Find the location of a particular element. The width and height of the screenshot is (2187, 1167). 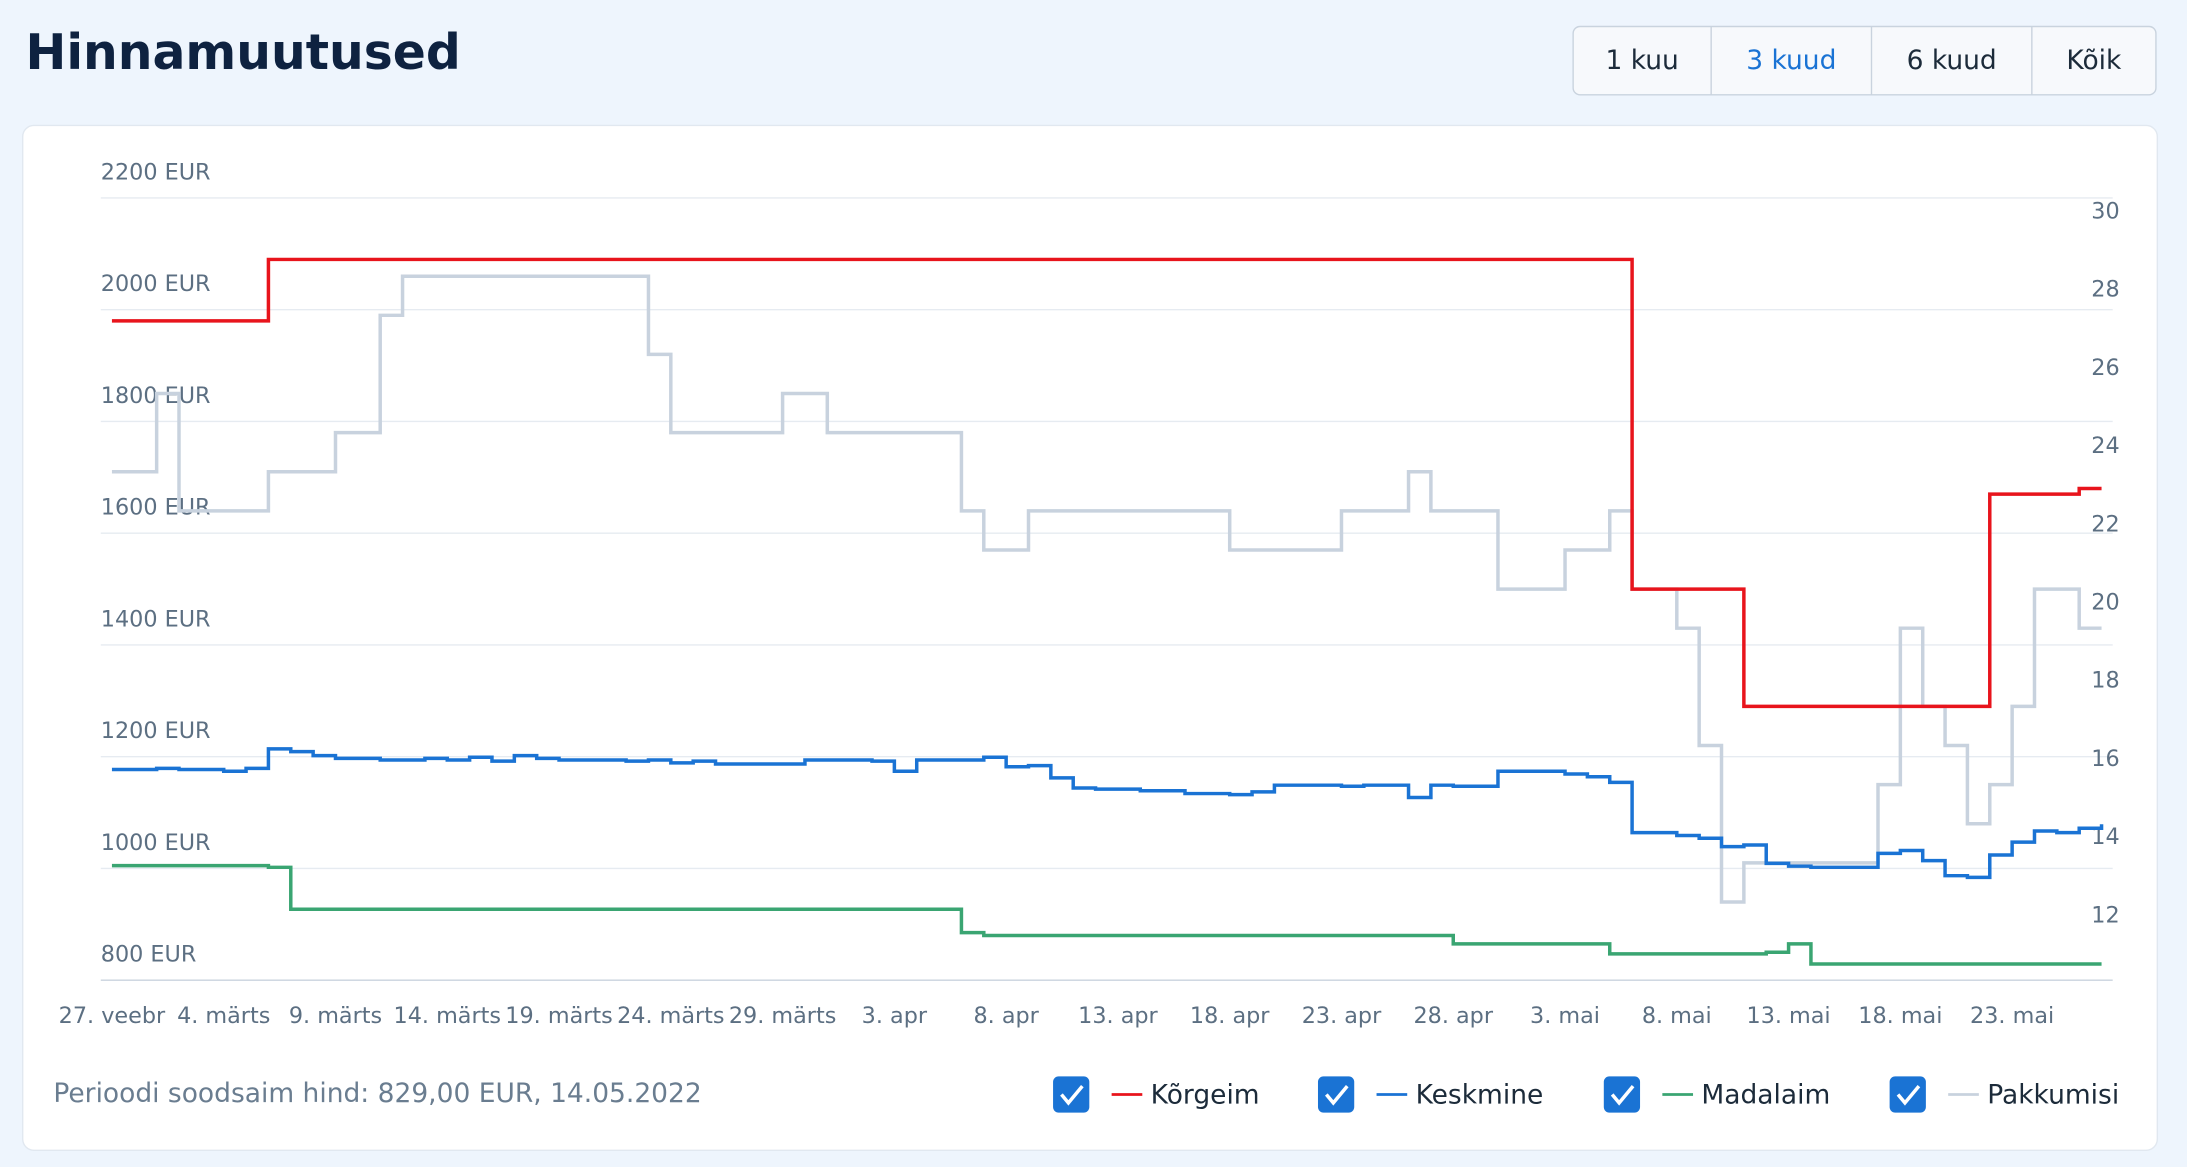

x-tick-label: 3. apr is located at coordinates (895, 1016).